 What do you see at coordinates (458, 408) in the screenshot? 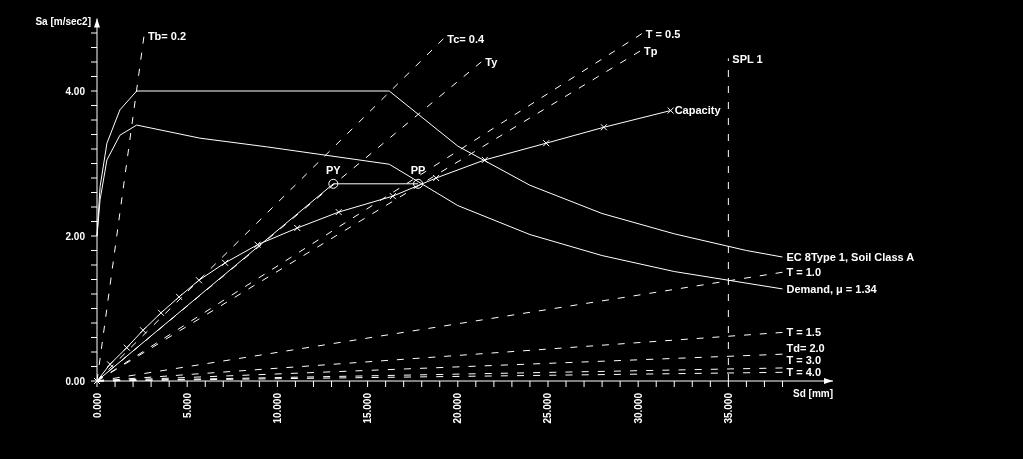
I see `x-tick-label: 20.000` at bounding box center [458, 408].